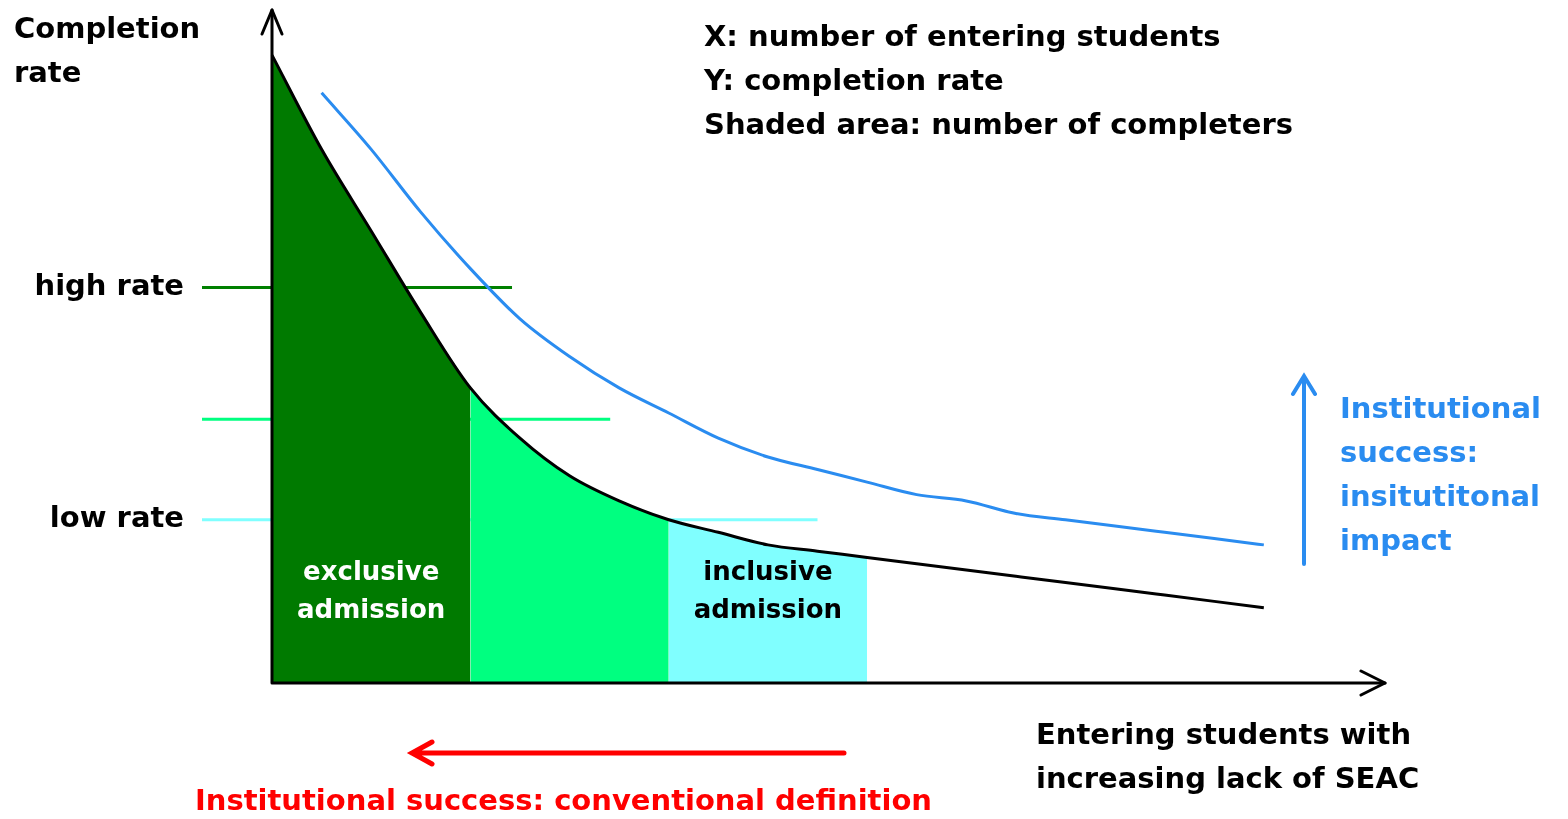 The width and height of the screenshot is (1568, 819). Describe the element at coordinates (116, 517) in the screenshot. I see `ref-line-label: low rate` at that location.